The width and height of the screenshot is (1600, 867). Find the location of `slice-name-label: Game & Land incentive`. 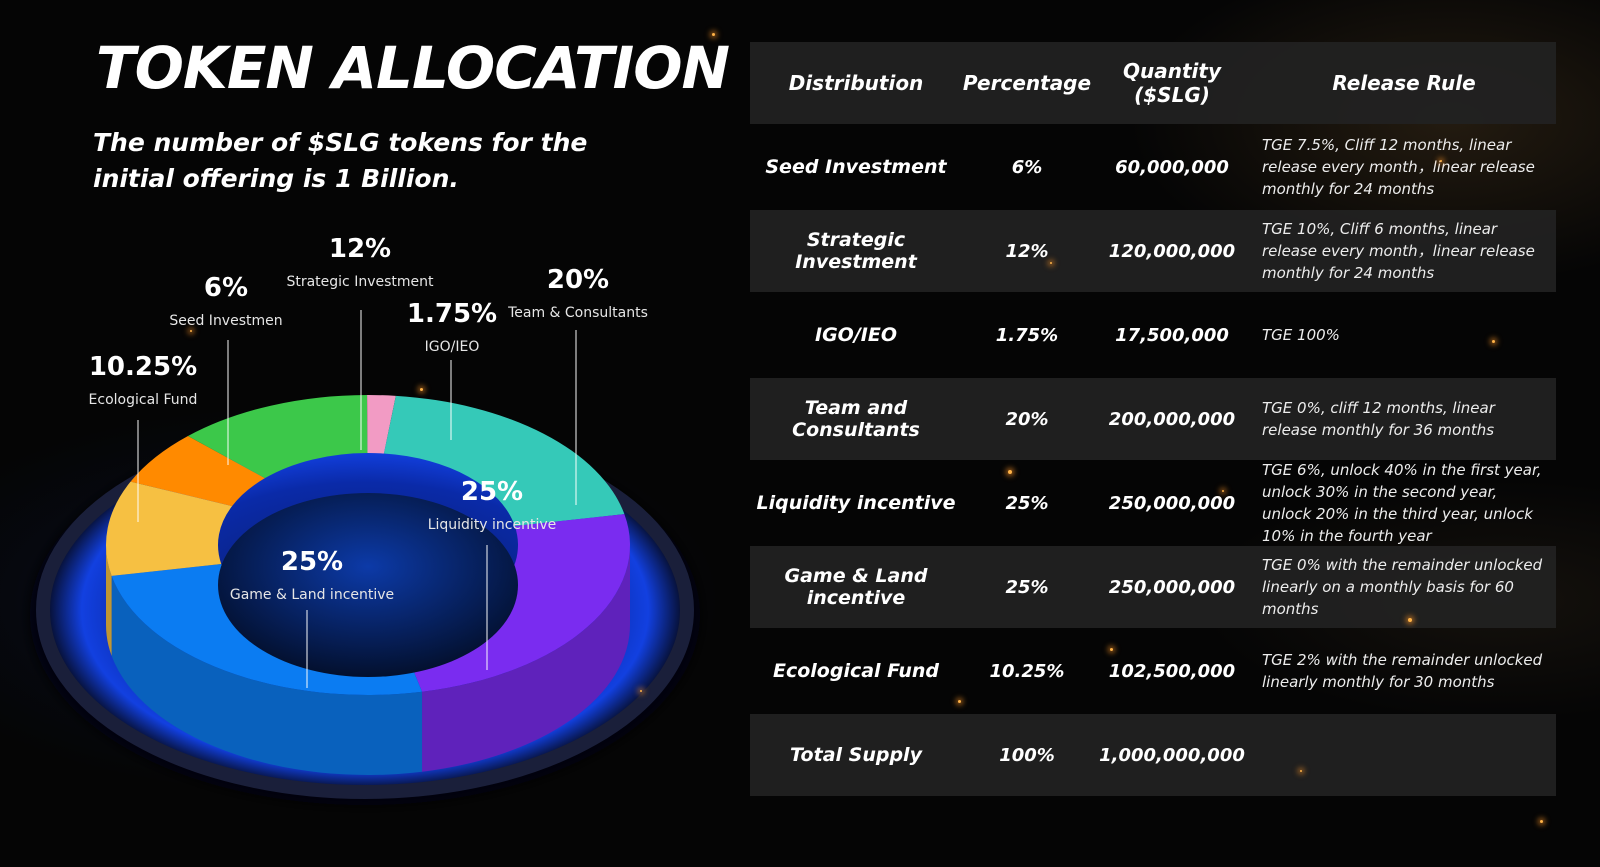

slice-name-label: Game & Land incentive is located at coordinates (312, 595).